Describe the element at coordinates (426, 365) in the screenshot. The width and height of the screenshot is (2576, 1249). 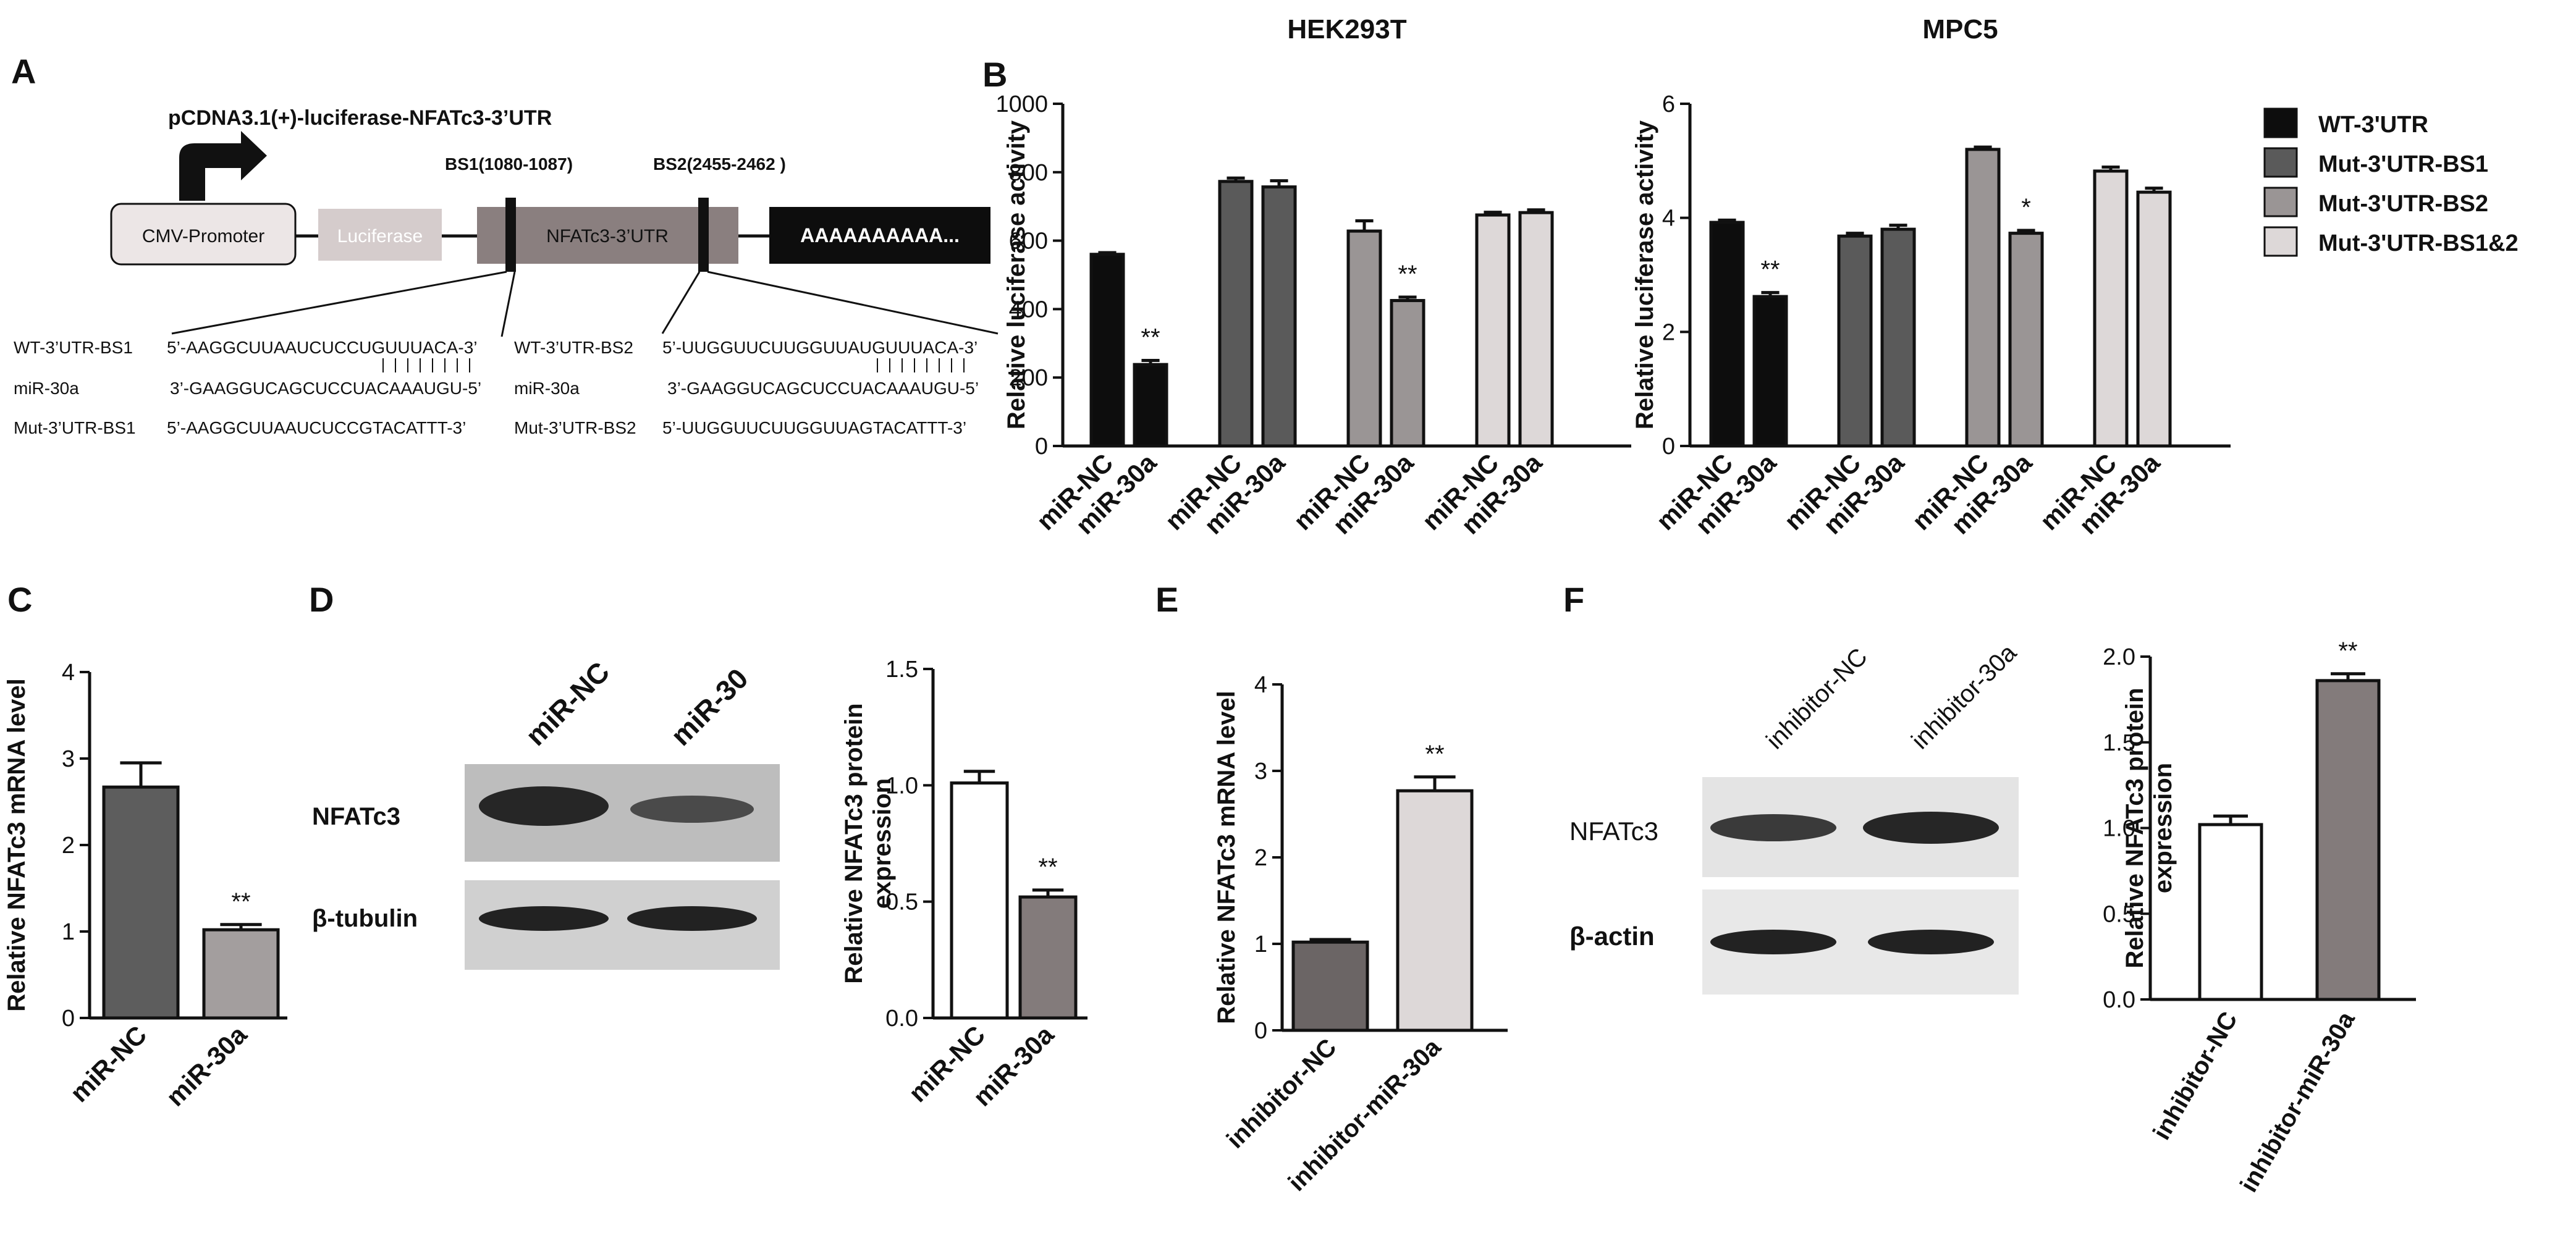
I see `seq-left-pairing-ticks` at that location.